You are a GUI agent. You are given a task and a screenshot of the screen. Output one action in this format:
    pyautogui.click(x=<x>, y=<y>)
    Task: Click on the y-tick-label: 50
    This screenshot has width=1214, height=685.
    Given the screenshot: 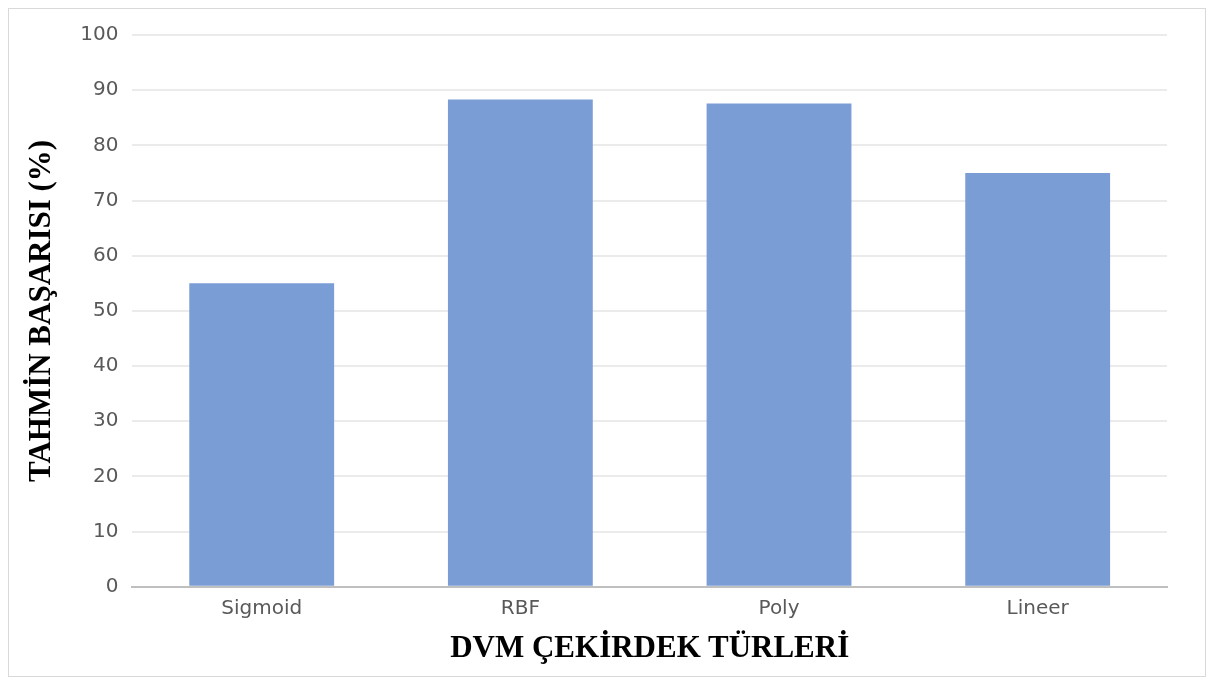 What is the action you would take?
    pyautogui.click(x=105, y=309)
    